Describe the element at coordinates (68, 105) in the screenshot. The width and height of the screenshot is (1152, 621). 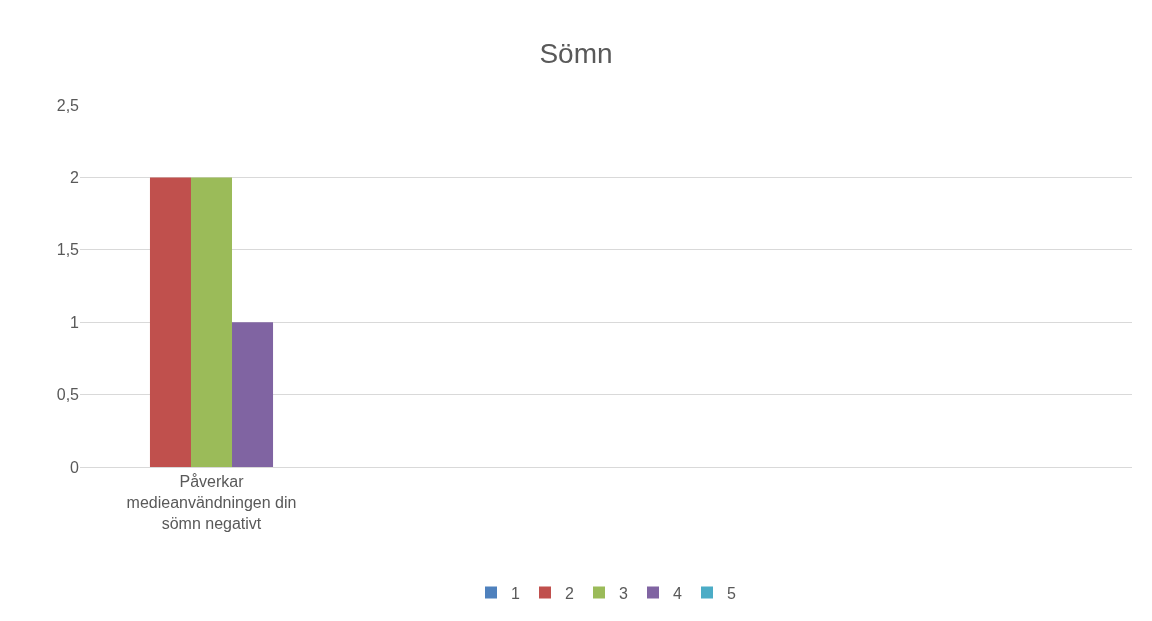
I see `y-tick-label: 2,5` at that location.